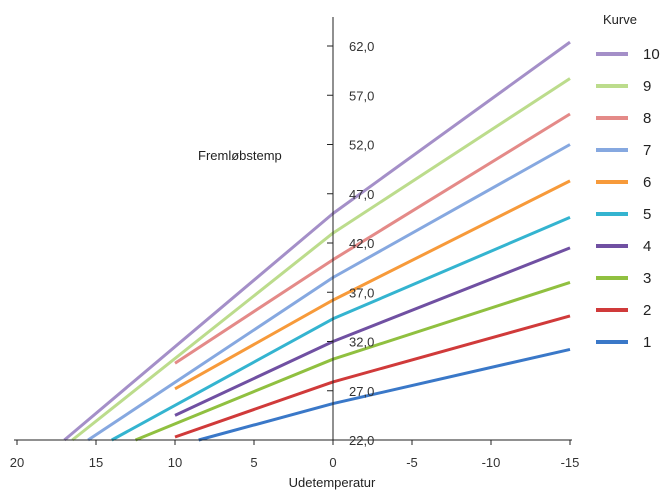 Image resolution: width=666 pixels, height=491 pixels. What do you see at coordinates (361, 95) in the screenshot?
I see `y-tick-label: 57,0` at bounding box center [361, 95].